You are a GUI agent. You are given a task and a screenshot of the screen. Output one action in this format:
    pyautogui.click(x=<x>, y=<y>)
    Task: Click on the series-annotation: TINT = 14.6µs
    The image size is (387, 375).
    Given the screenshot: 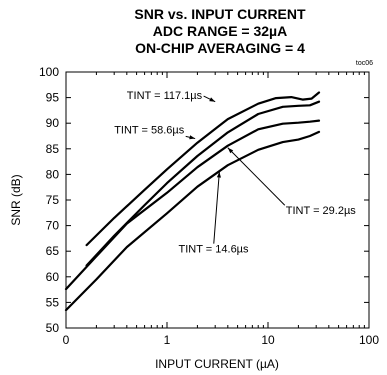 What is the action you would take?
    pyautogui.click(x=214, y=250)
    